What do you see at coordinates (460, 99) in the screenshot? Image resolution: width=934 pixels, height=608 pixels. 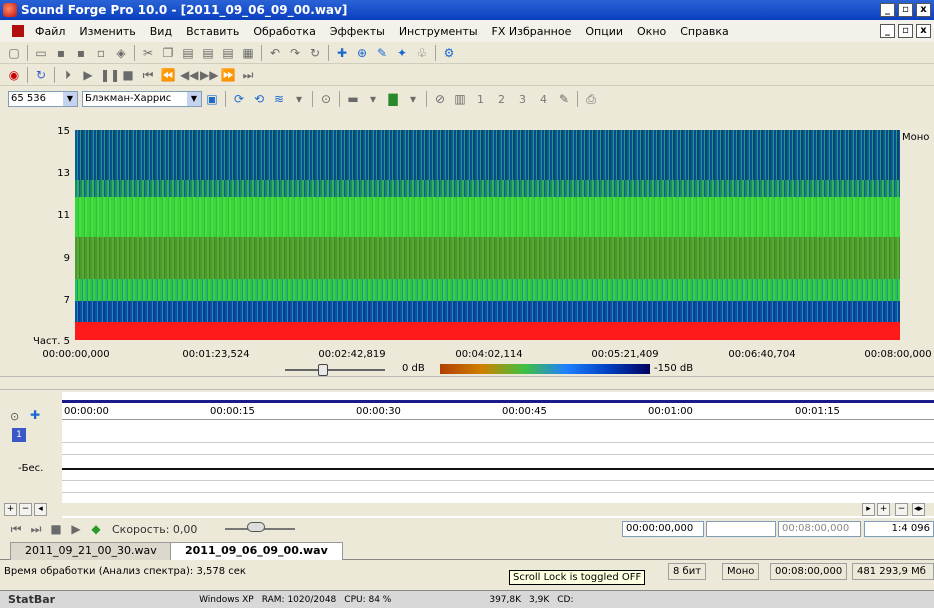 I see `snapshot-icon: ▥` at bounding box center [460, 99].